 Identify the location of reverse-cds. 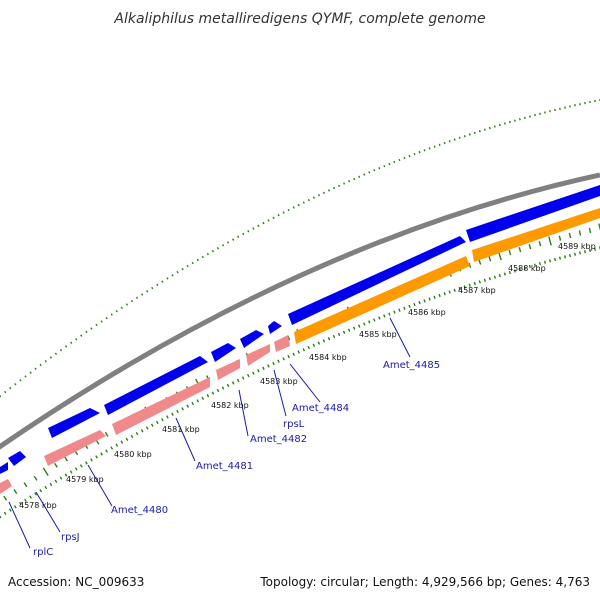
(161, 406).